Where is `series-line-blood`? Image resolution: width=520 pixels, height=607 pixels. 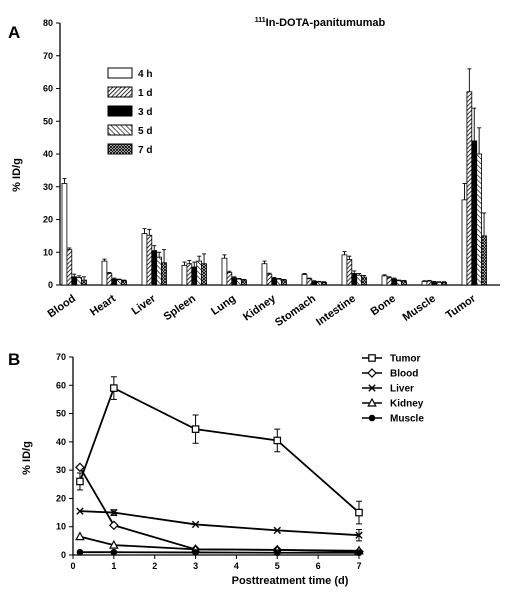 series-line-blood is located at coordinates (219, 509).